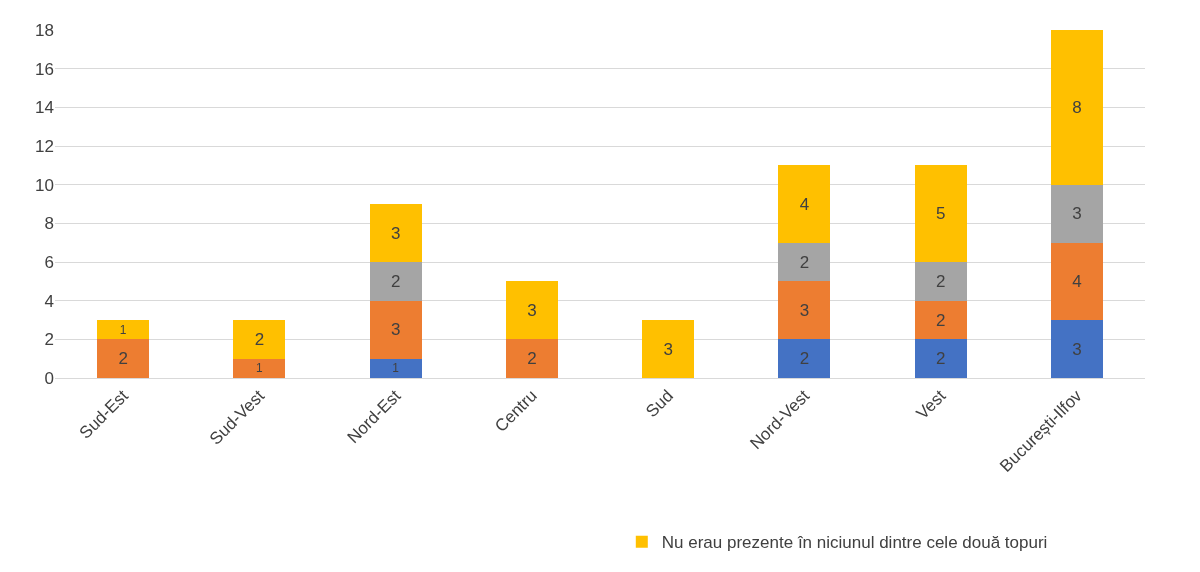  I want to click on y-tick-label: 6, so click(49, 262).